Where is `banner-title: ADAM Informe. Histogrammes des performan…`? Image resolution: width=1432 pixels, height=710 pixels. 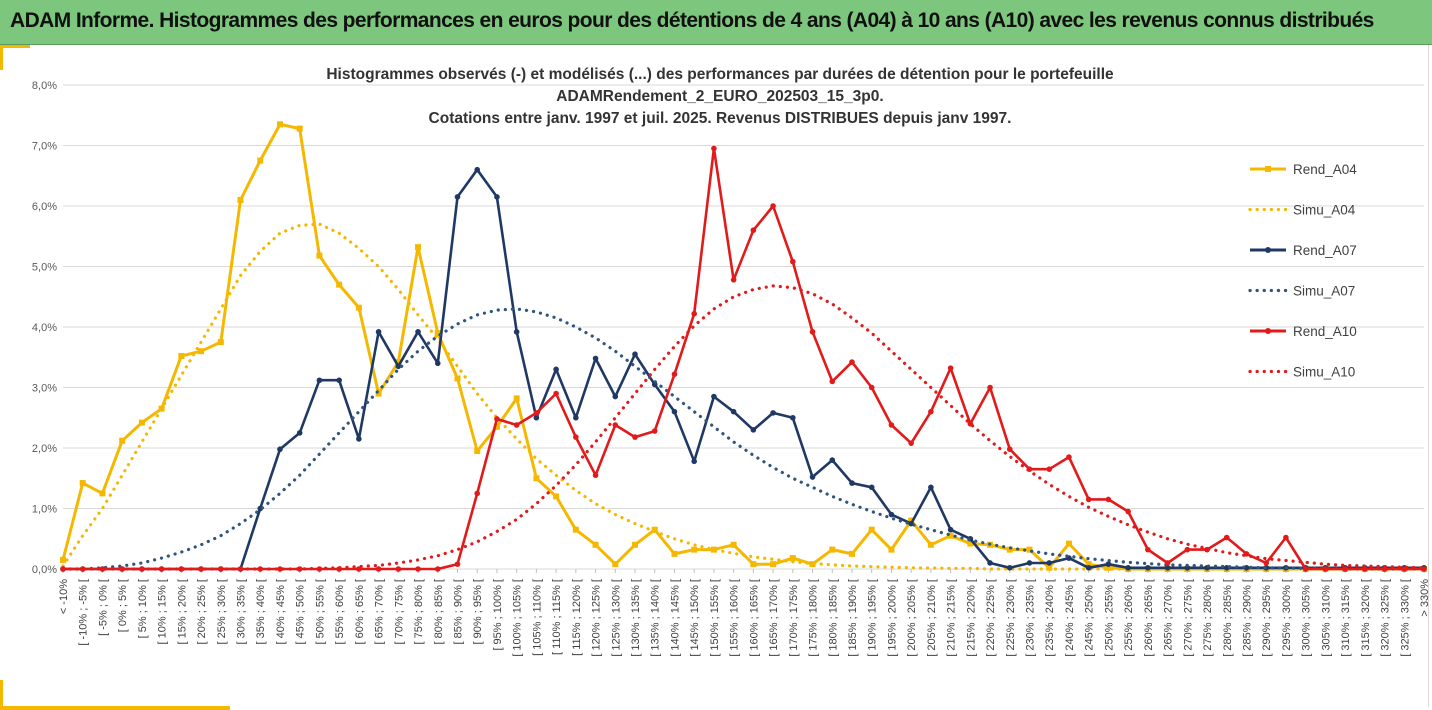 banner-title: ADAM Informe. Histogrammes des performan… is located at coordinates (692, 20).